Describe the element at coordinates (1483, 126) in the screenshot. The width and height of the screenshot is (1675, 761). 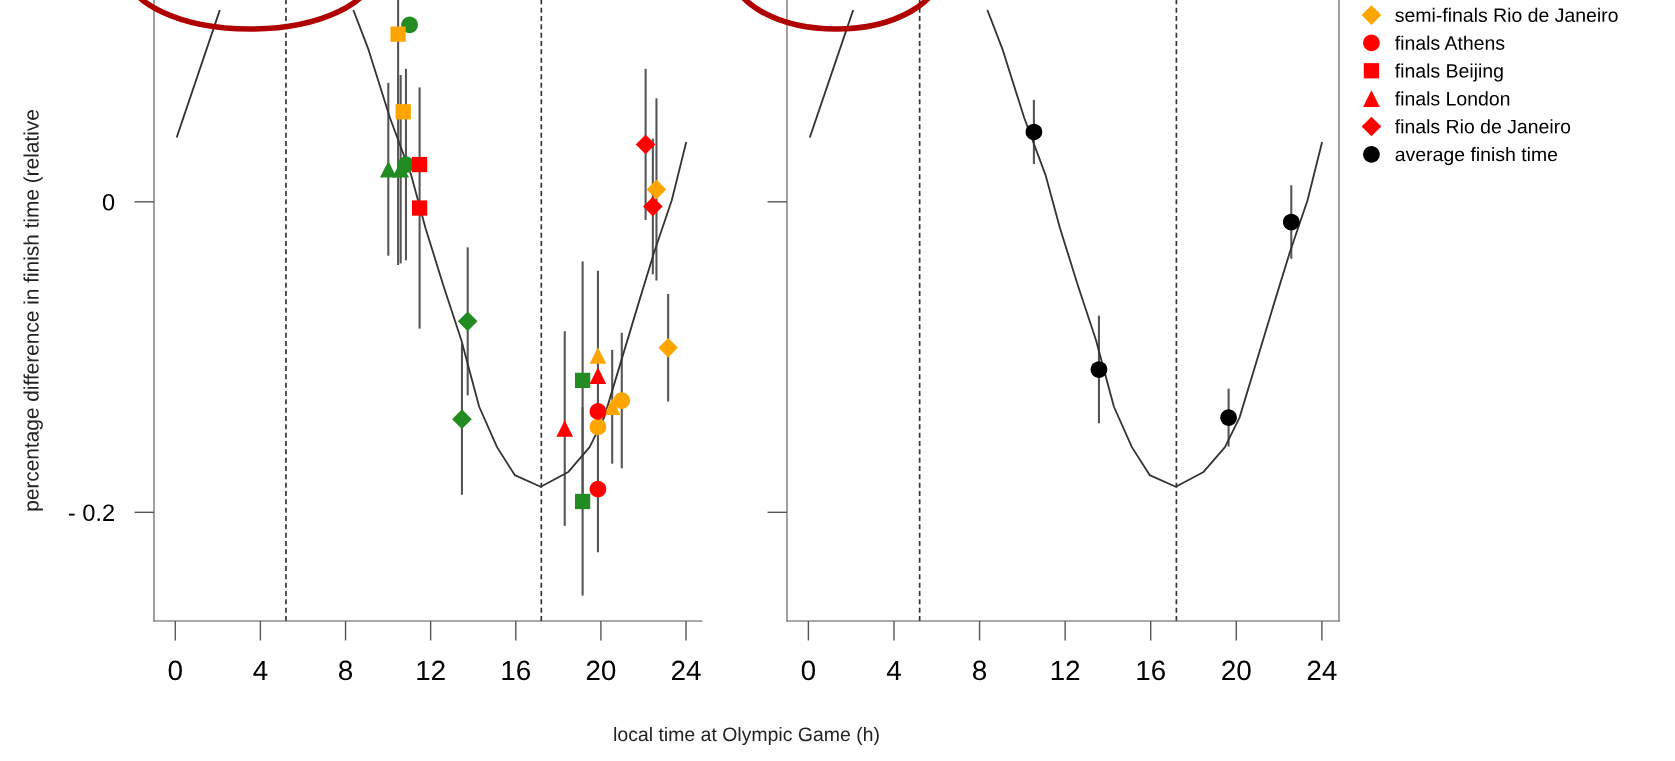
I see `legend-label: finals Rio de Janeiro` at that location.